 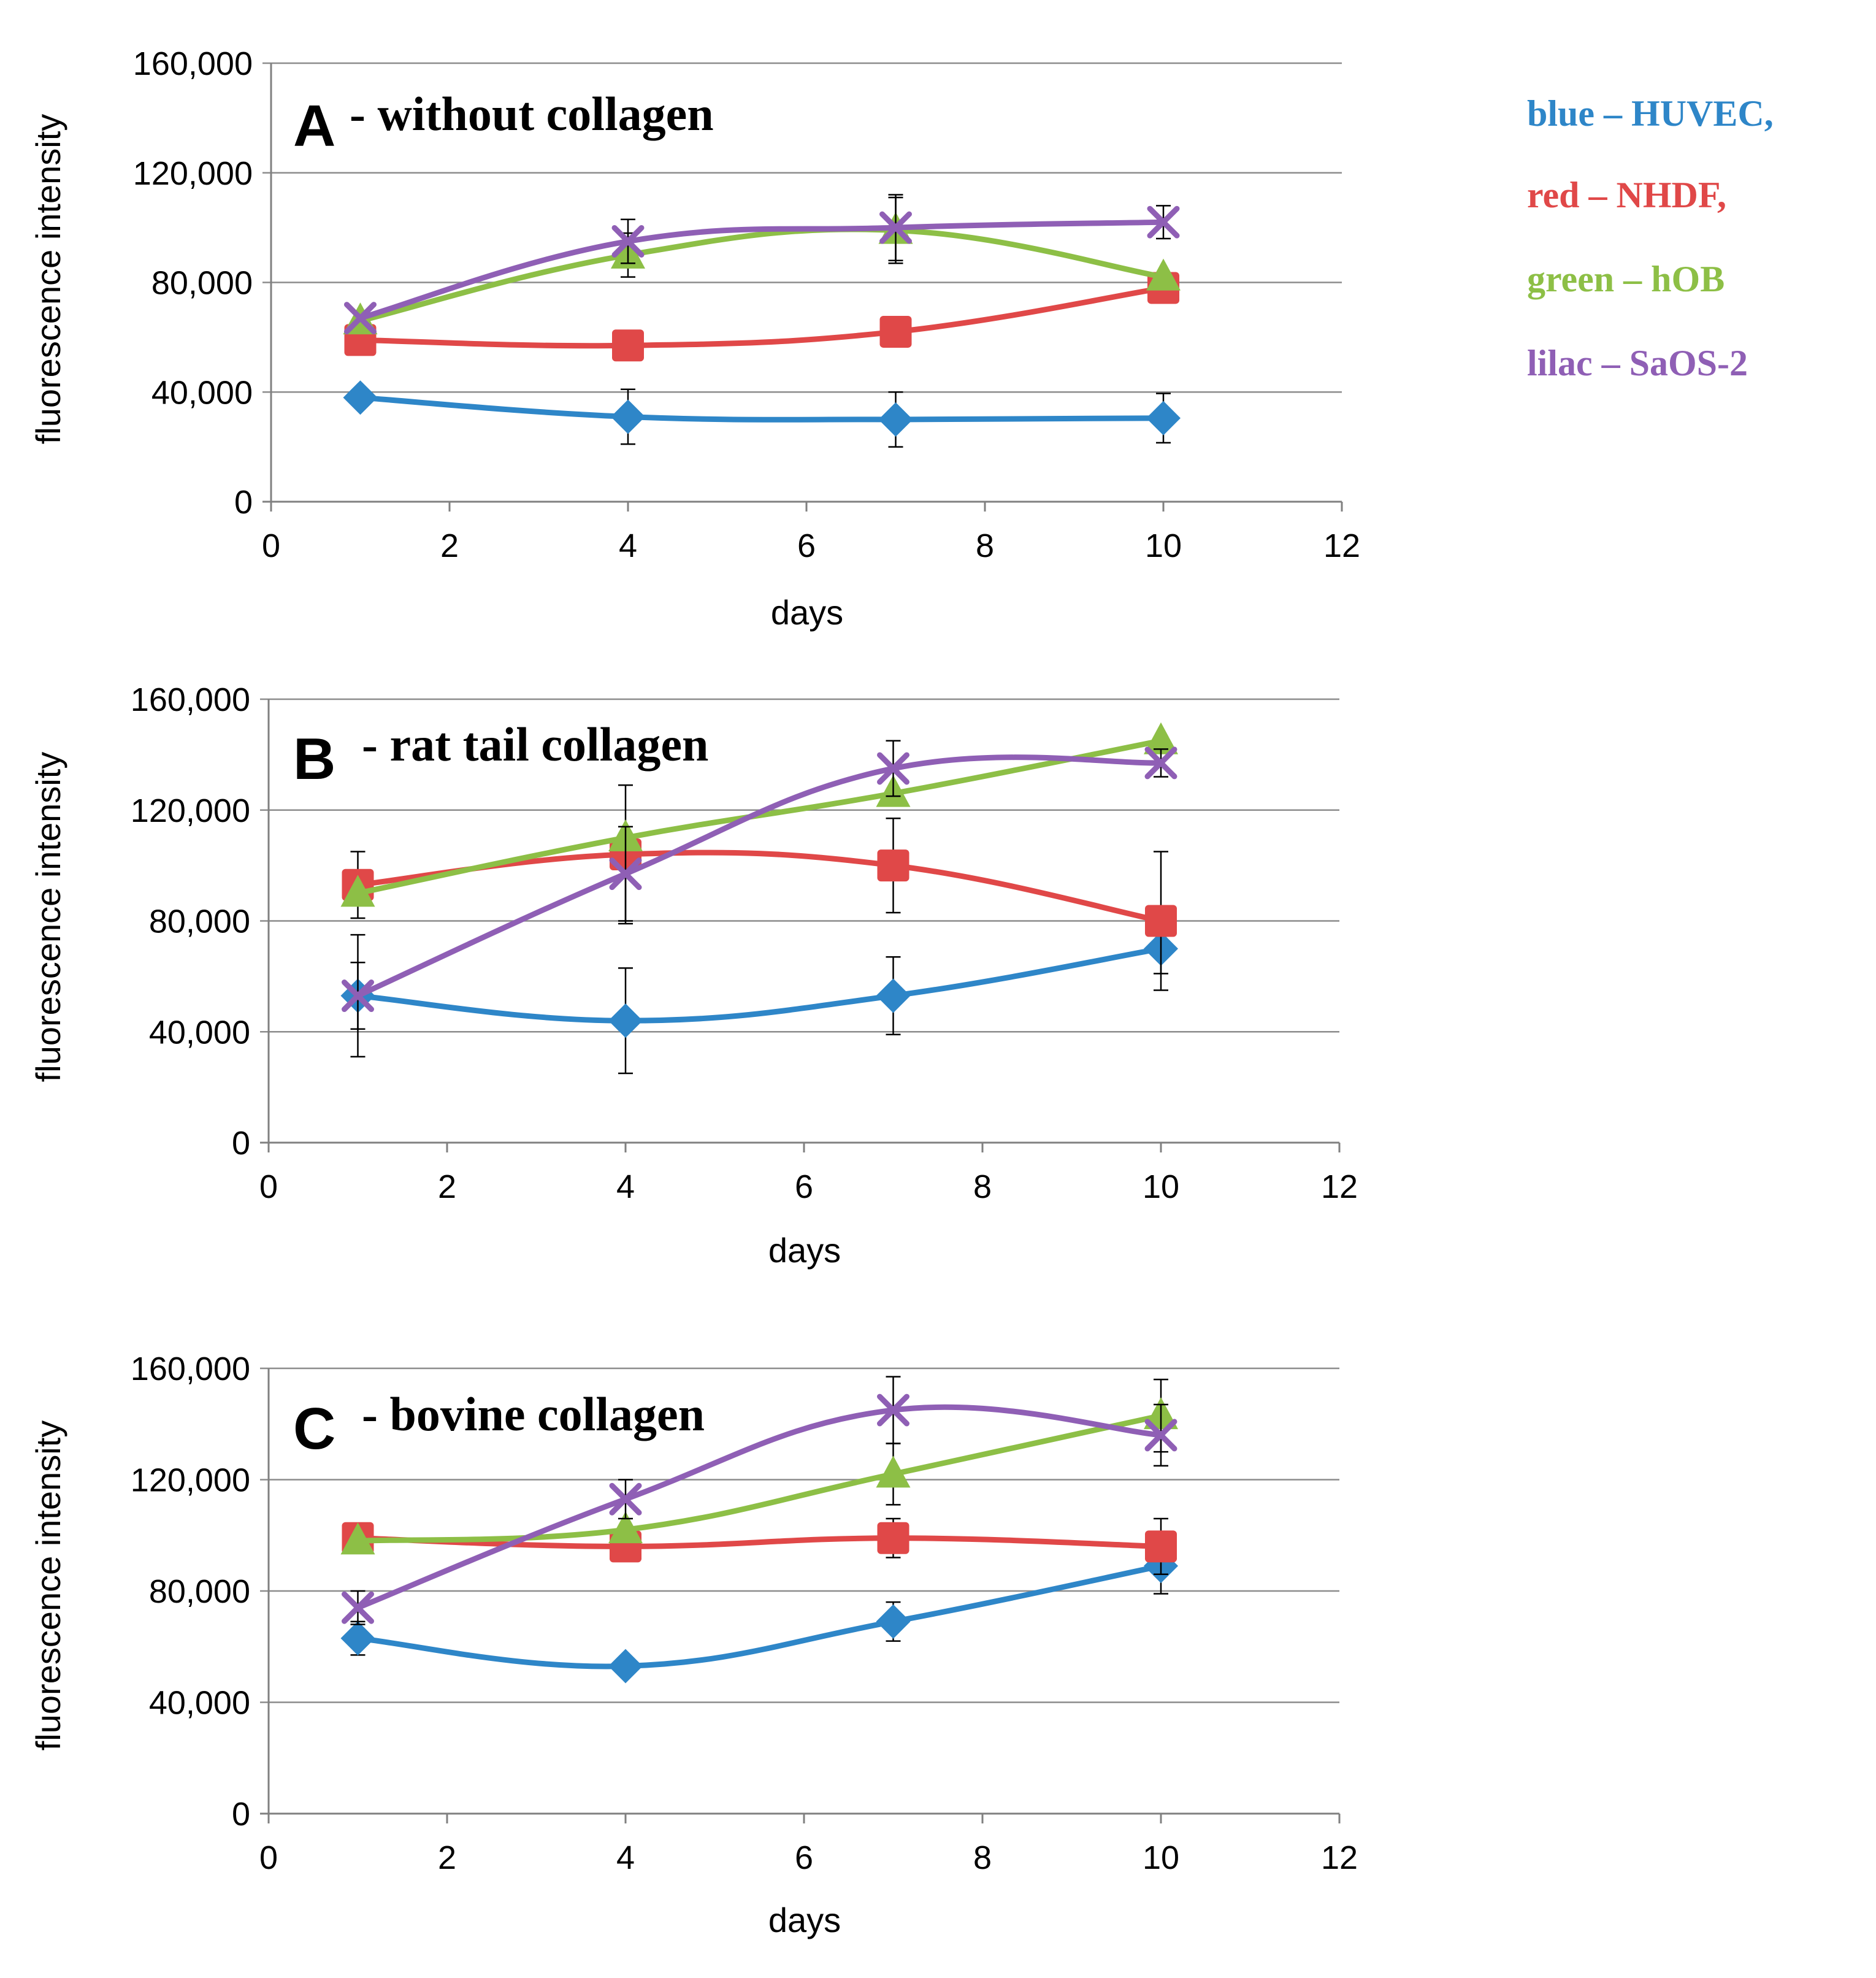 I want to click on panel-title-text: - rat tail collagen, so click(x=535, y=744).